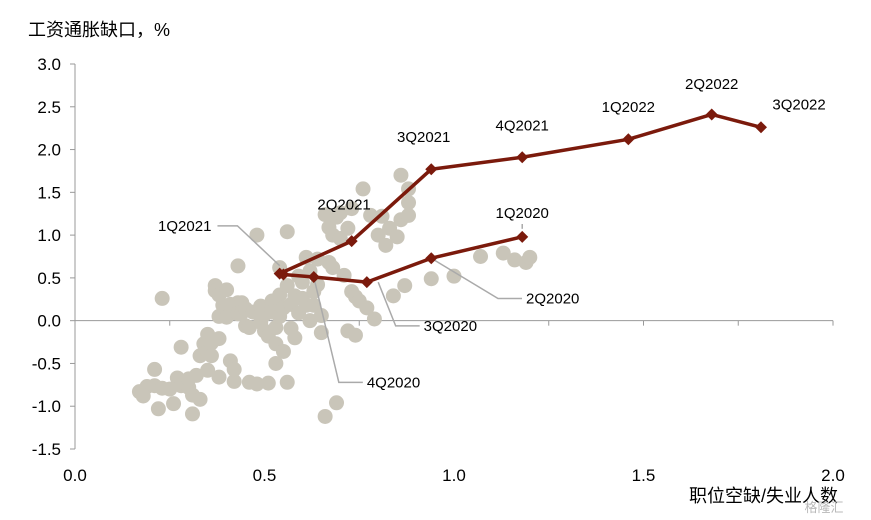  I want to click on x-tick-label: 1.0, so click(454, 475).